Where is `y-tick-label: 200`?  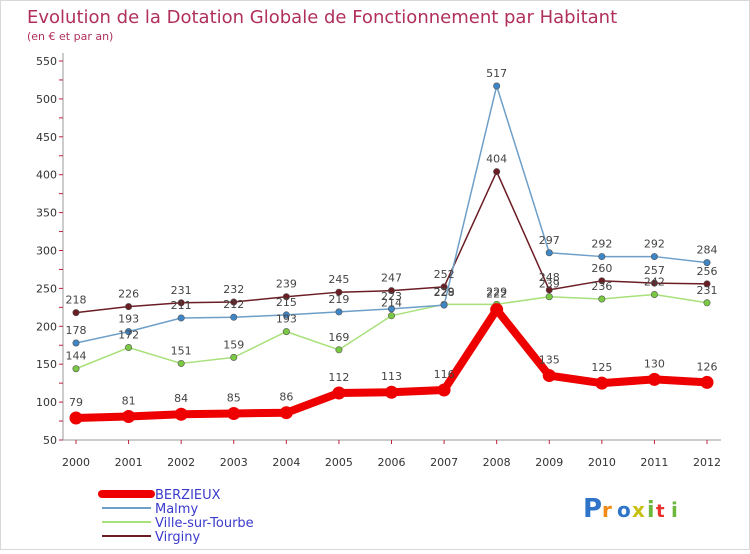
y-tick-label: 200 is located at coordinates (46, 326).